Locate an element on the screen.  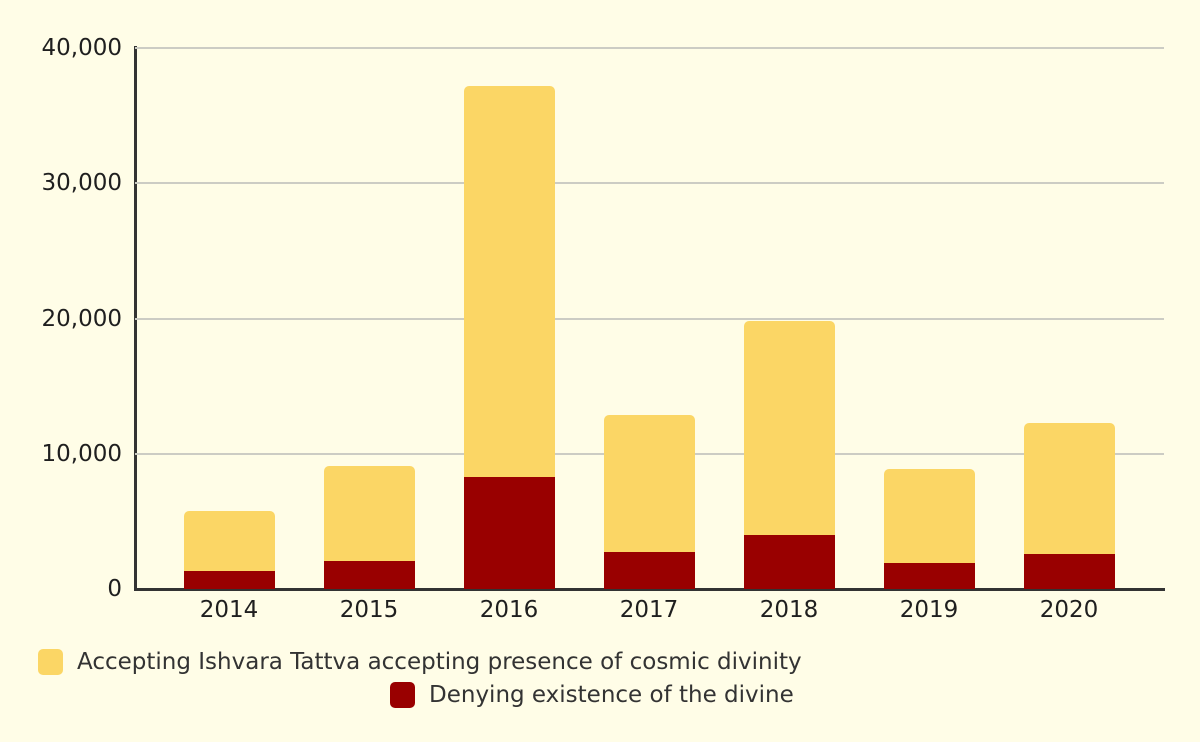
y-tick-label-20,000: 20,000 is located at coordinates (81, 318).